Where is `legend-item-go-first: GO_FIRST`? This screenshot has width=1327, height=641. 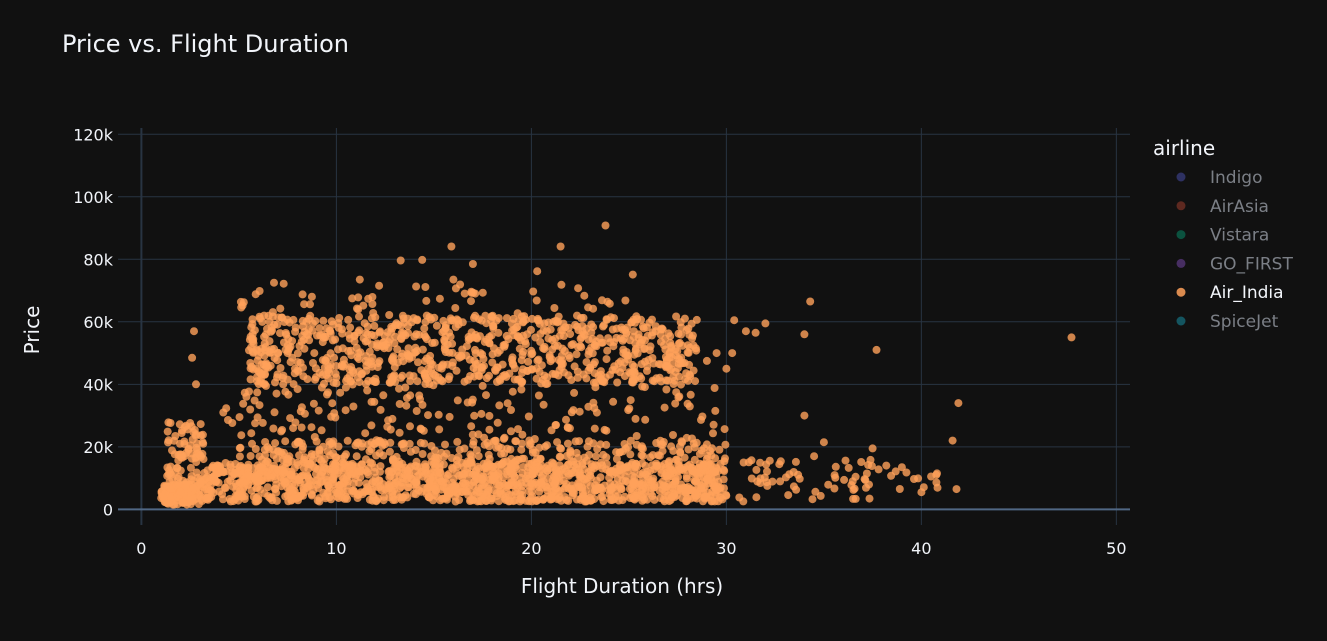
legend-item-go-first: GO_FIRST is located at coordinates (1235, 264).